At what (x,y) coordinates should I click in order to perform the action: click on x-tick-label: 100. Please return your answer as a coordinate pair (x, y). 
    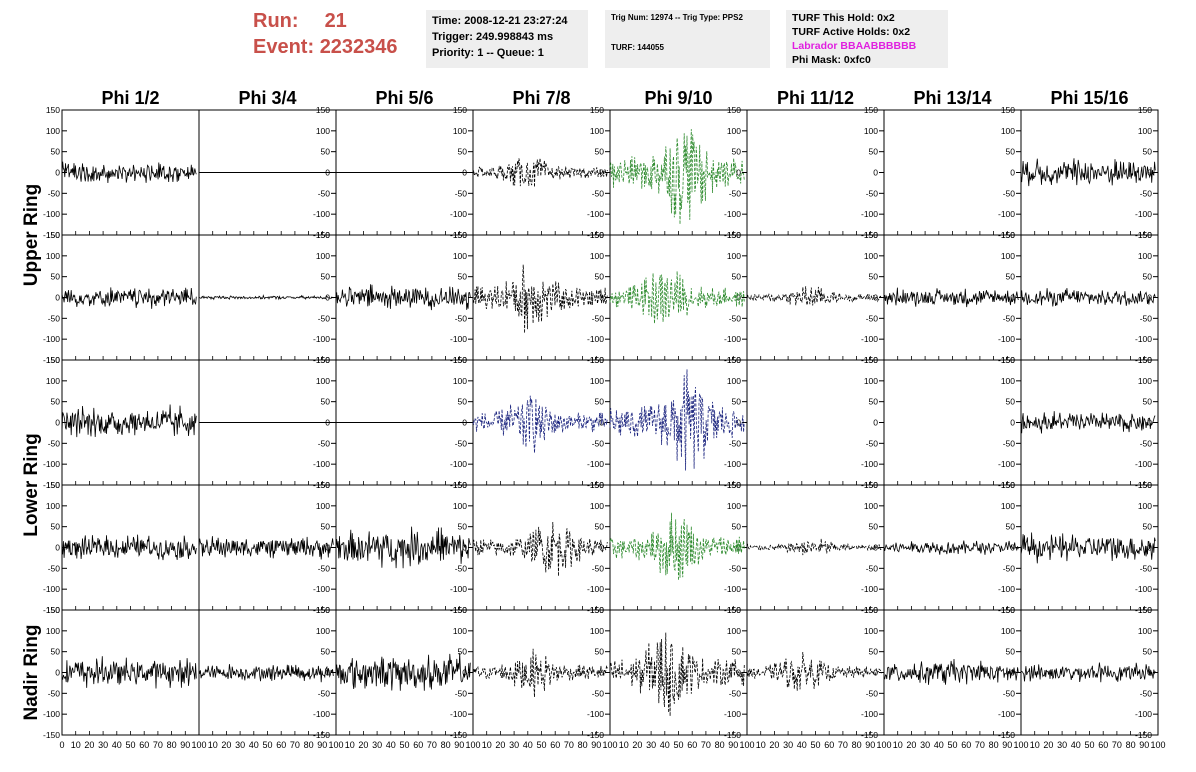
    Looking at the image, I should click on (609, 745).